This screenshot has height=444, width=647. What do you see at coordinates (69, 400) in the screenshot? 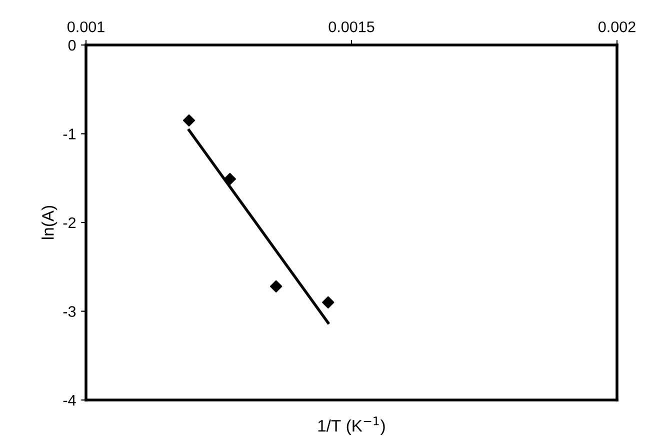
I see `y-tick-label: -4` at bounding box center [69, 400].